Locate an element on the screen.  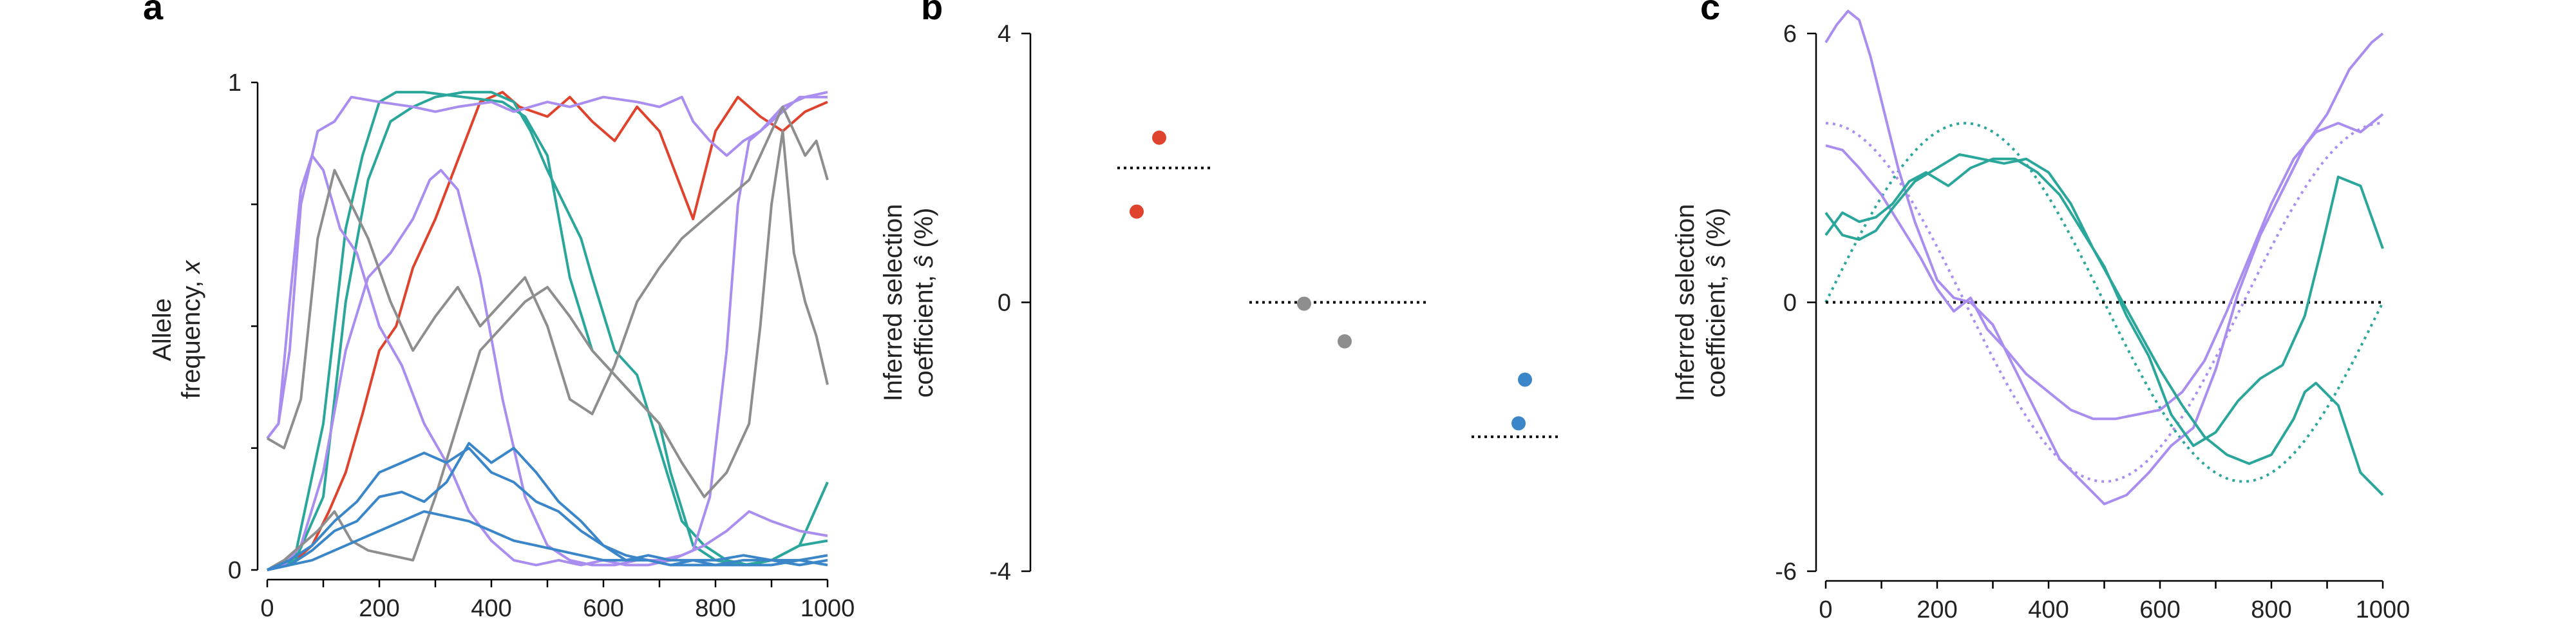
panel-c-label: c is located at coordinates (1710, 13).